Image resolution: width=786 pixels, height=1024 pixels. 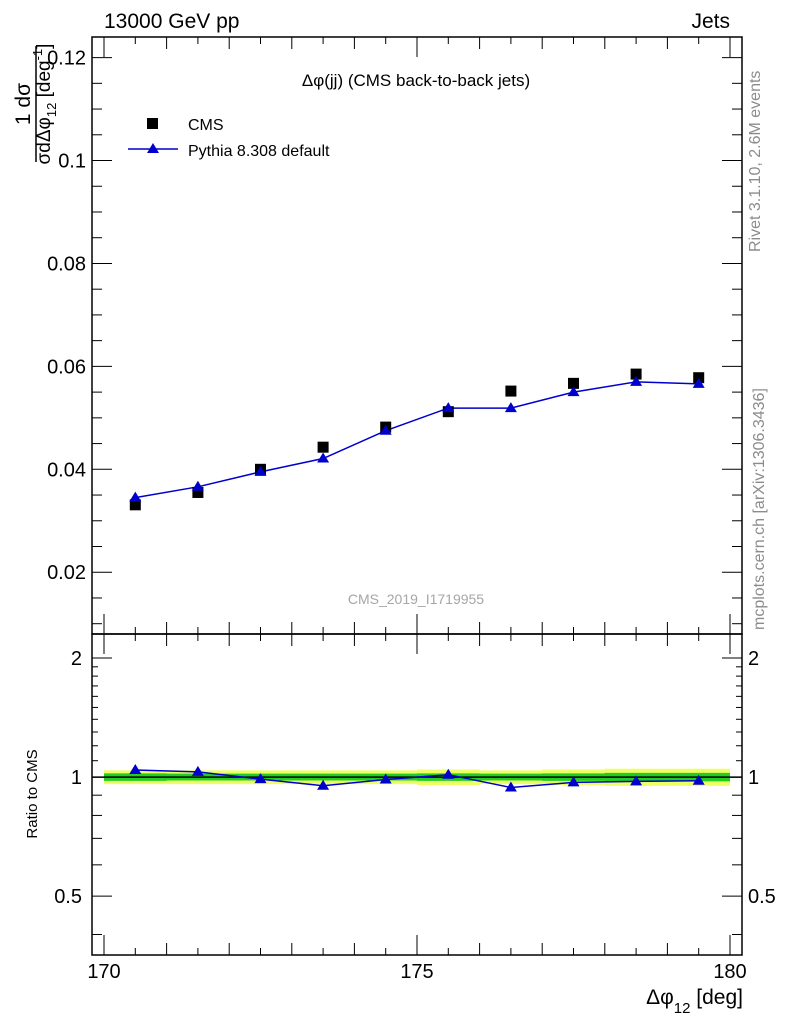 What do you see at coordinates (153, 148) in the screenshot?
I see `legend-pythia-marker` at bounding box center [153, 148].